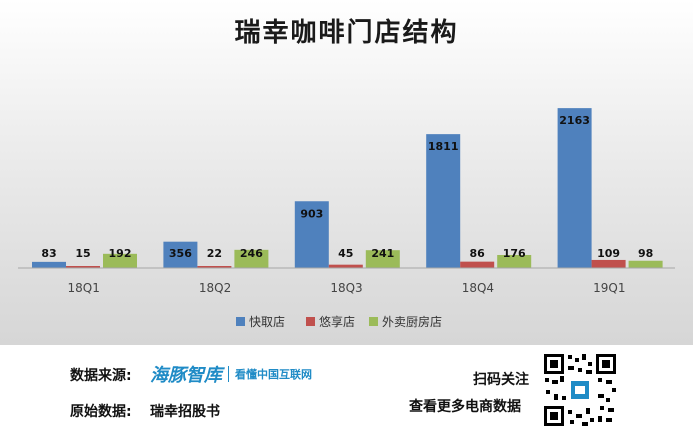 The image size is (693, 435). I want to click on raw-data-label: 原始数据:, so click(101, 412).